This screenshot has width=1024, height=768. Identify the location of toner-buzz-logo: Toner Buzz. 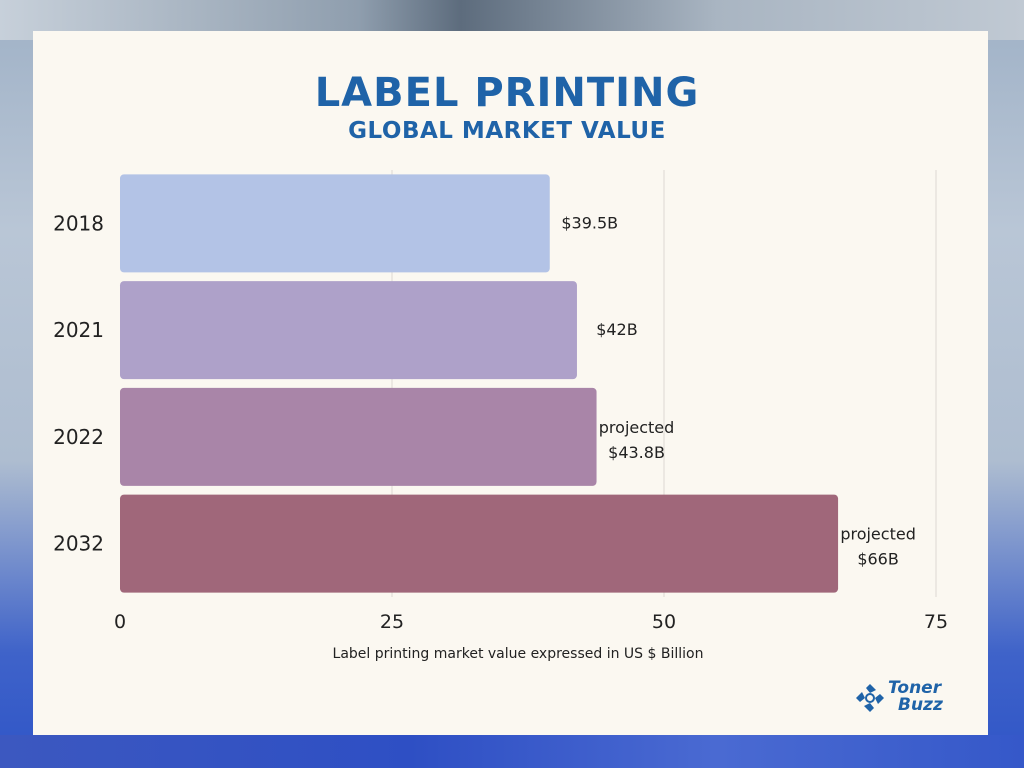
(914, 700).